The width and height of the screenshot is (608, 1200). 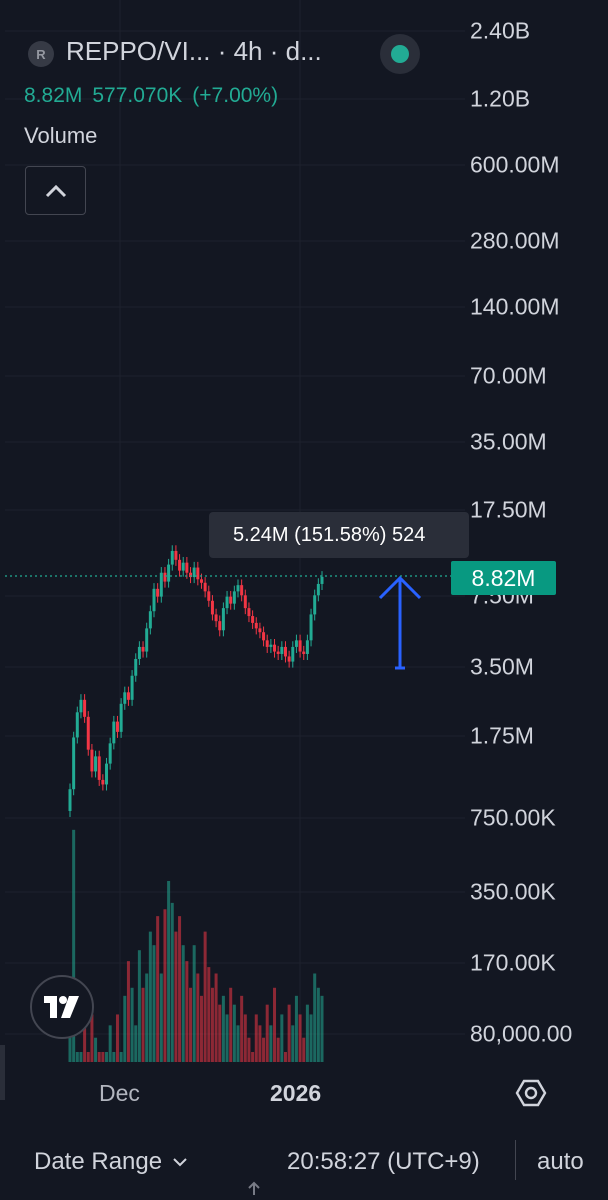 I want to click on price-axis-tick: 80,000.00, so click(x=521, y=1033).